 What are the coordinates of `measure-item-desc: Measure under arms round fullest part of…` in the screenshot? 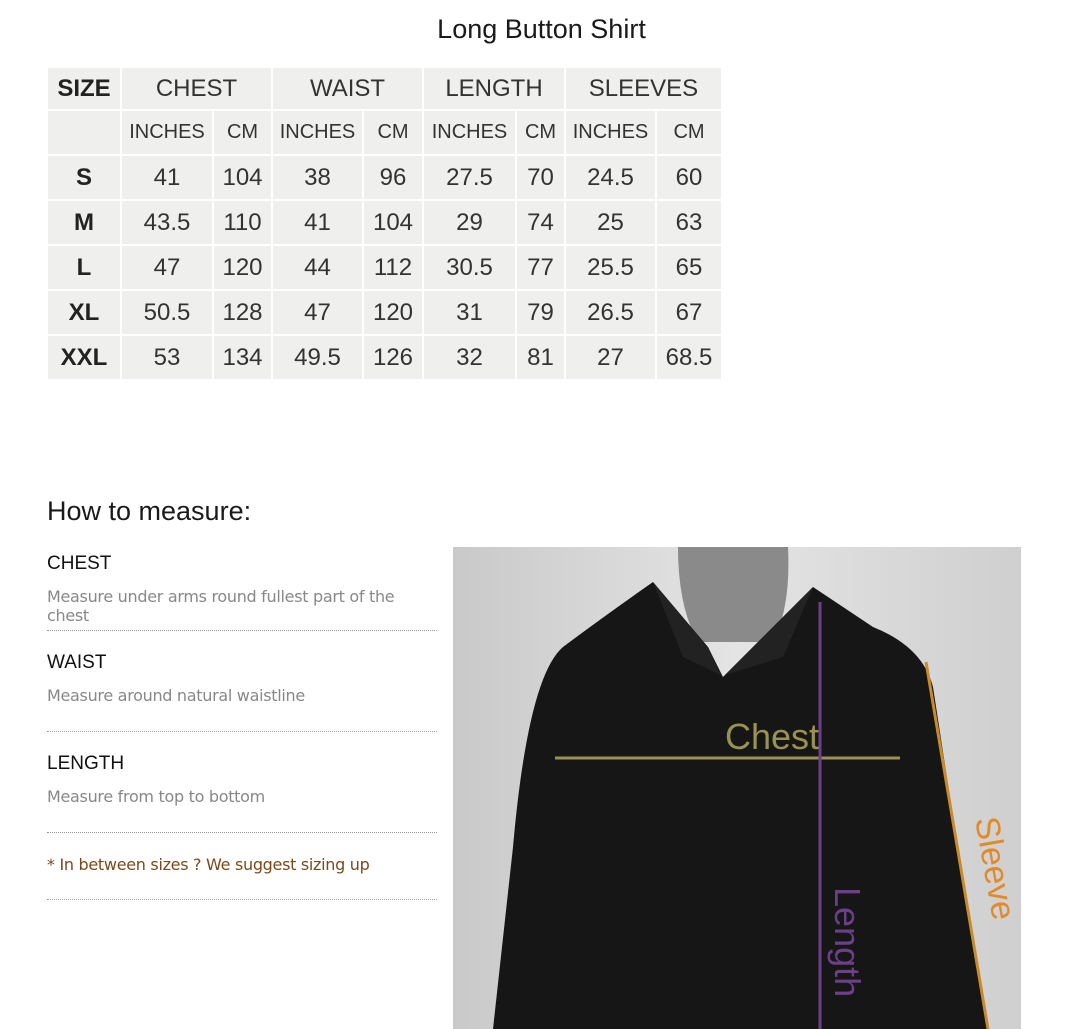 It's located at (221, 606).